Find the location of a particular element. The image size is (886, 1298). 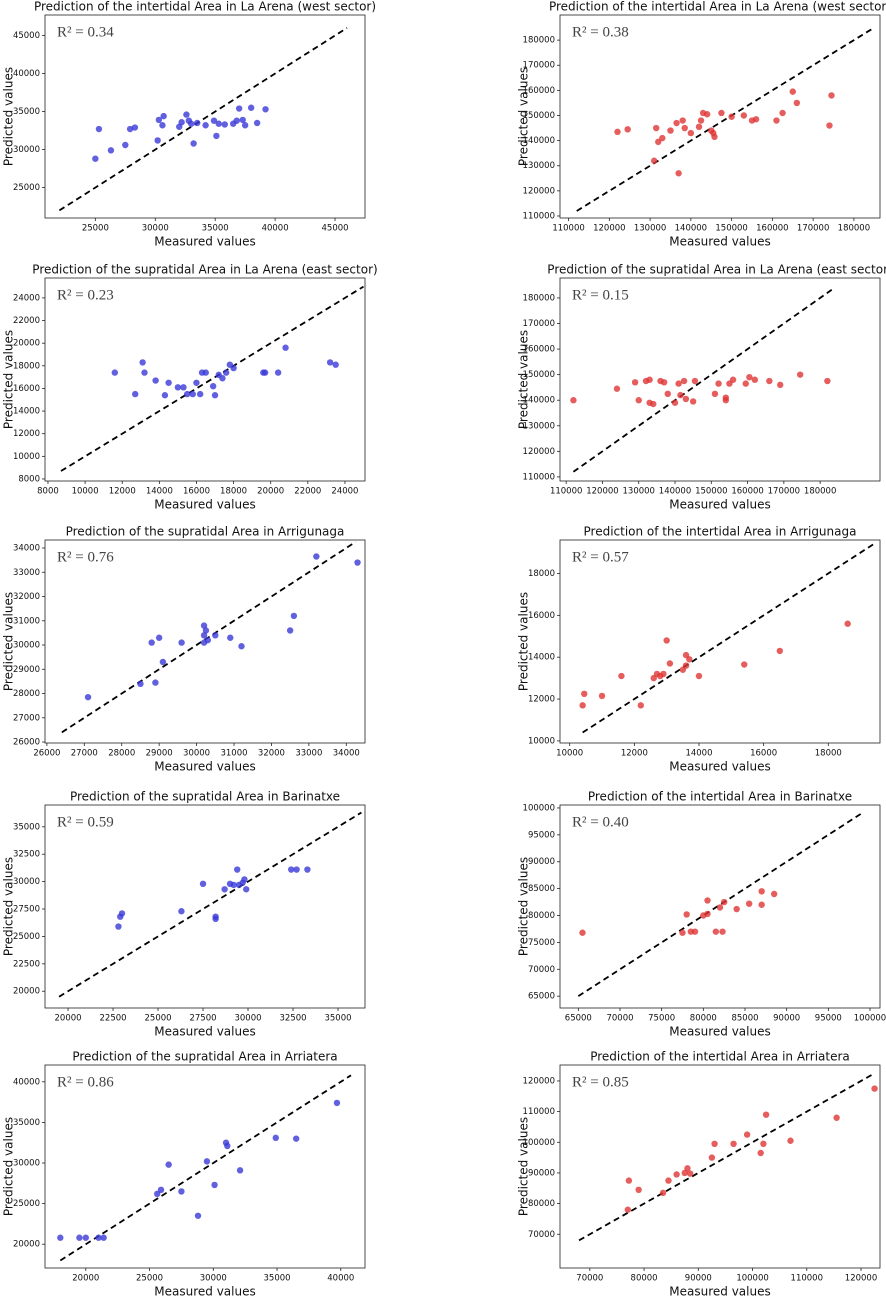

y-tick-label: 40000 is located at coordinates (26, 74).